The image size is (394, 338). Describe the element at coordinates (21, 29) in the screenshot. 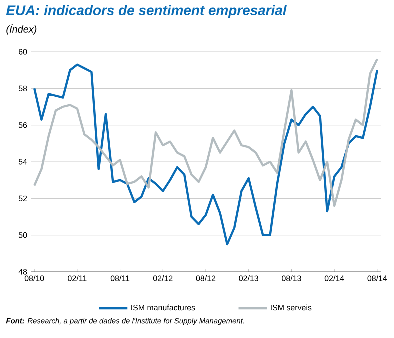

I see `chart-subtitle: (Índex)` at that location.